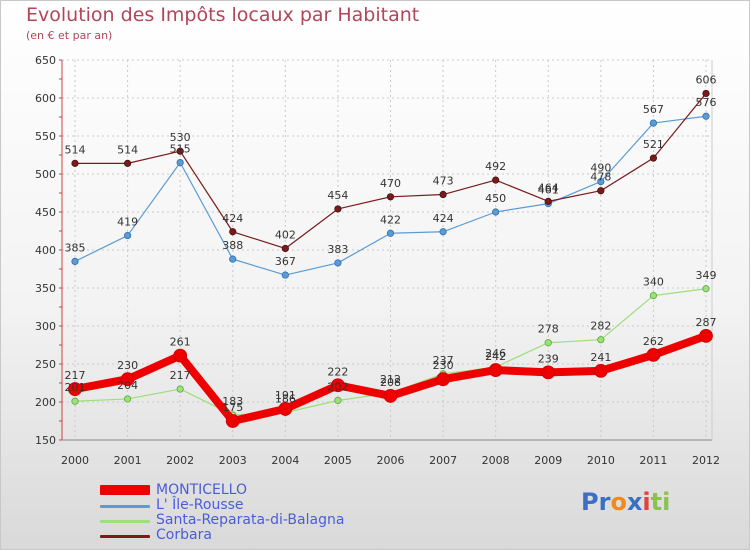  Describe the element at coordinates (128, 460) in the screenshot. I see `x-tick-label: 2001` at that location.